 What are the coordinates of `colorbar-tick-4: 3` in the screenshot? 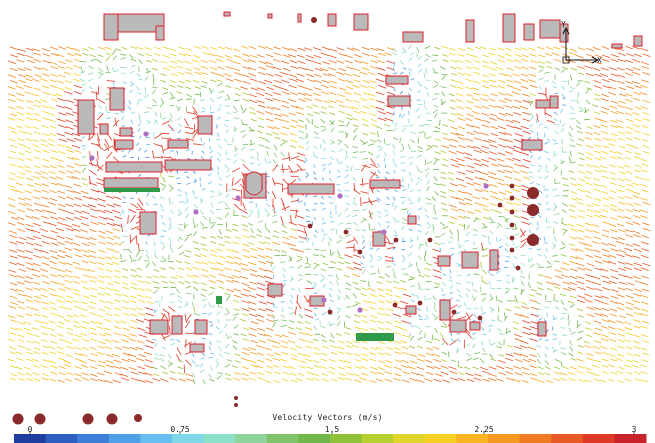 It's located at (634, 429).